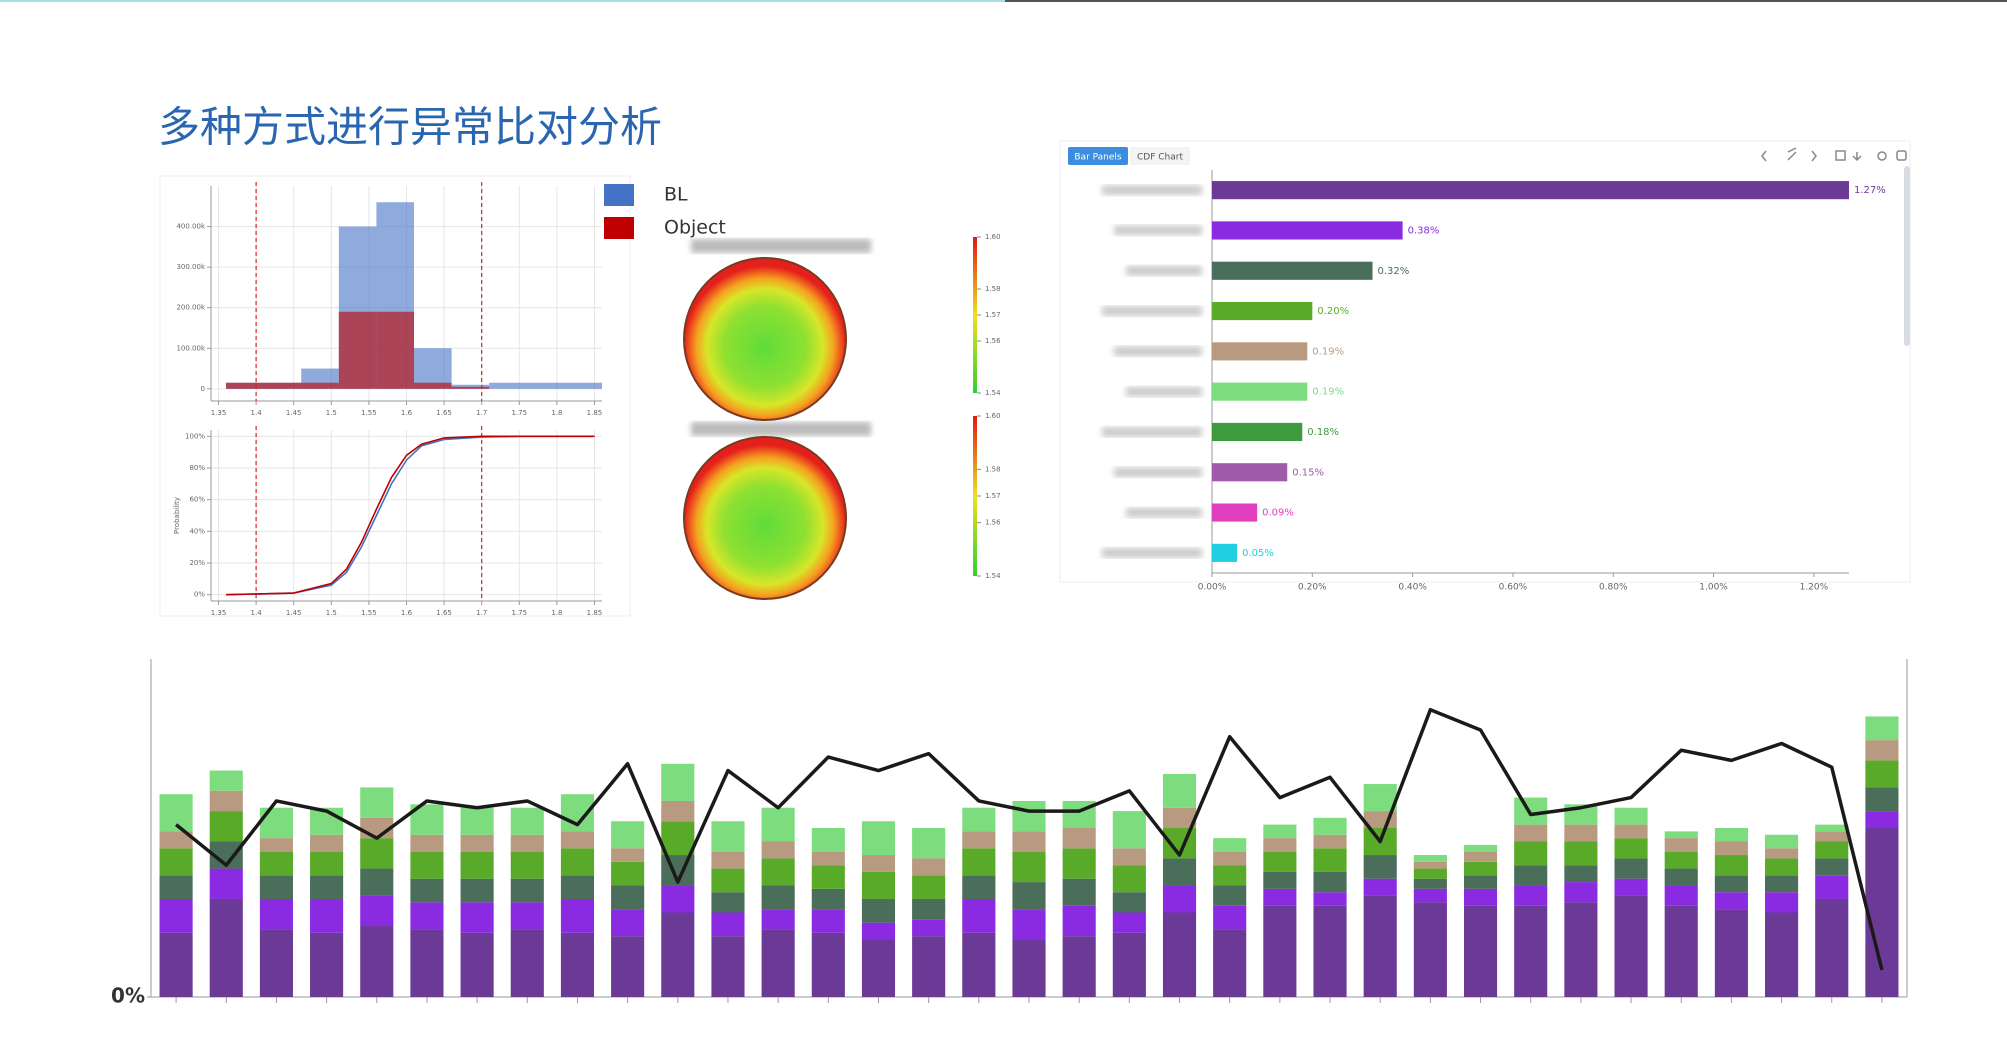  What do you see at coordinates (407, 613) in the screenshot?
I see `x-tick-label: 1.6` at bounding box center [407, 613].